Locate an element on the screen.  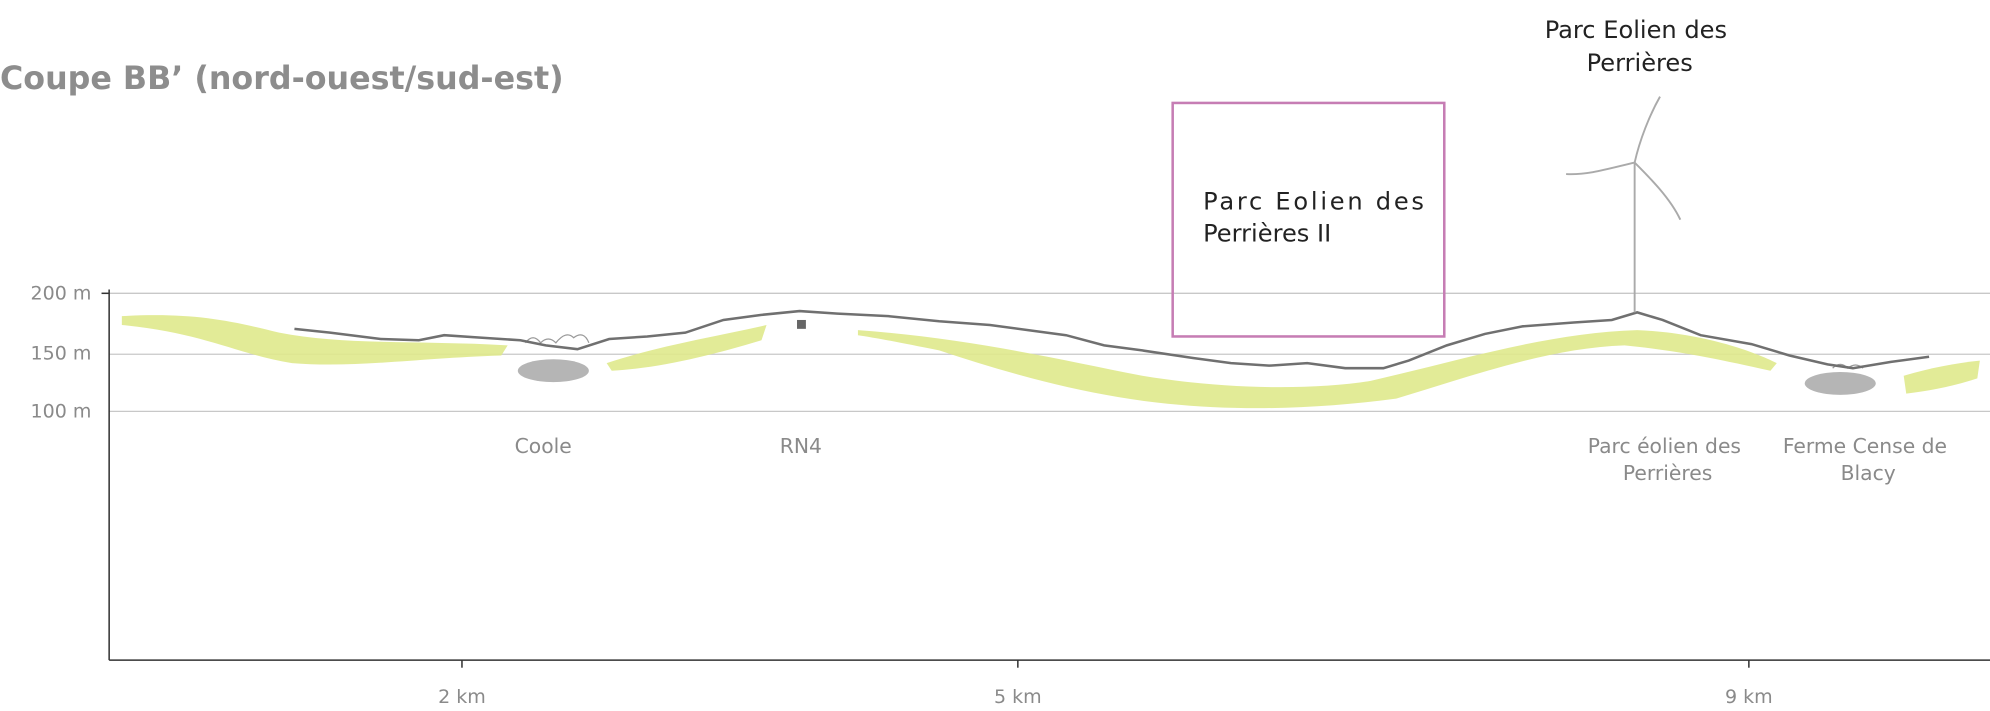
annotation-box is located at coordinates (1308, 219).